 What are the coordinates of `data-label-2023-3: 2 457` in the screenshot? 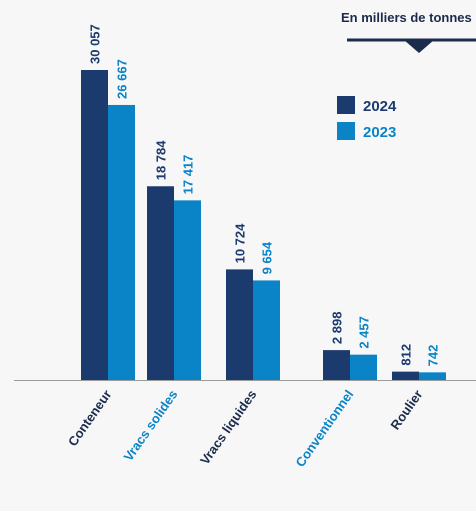 It's located at (364, 332).